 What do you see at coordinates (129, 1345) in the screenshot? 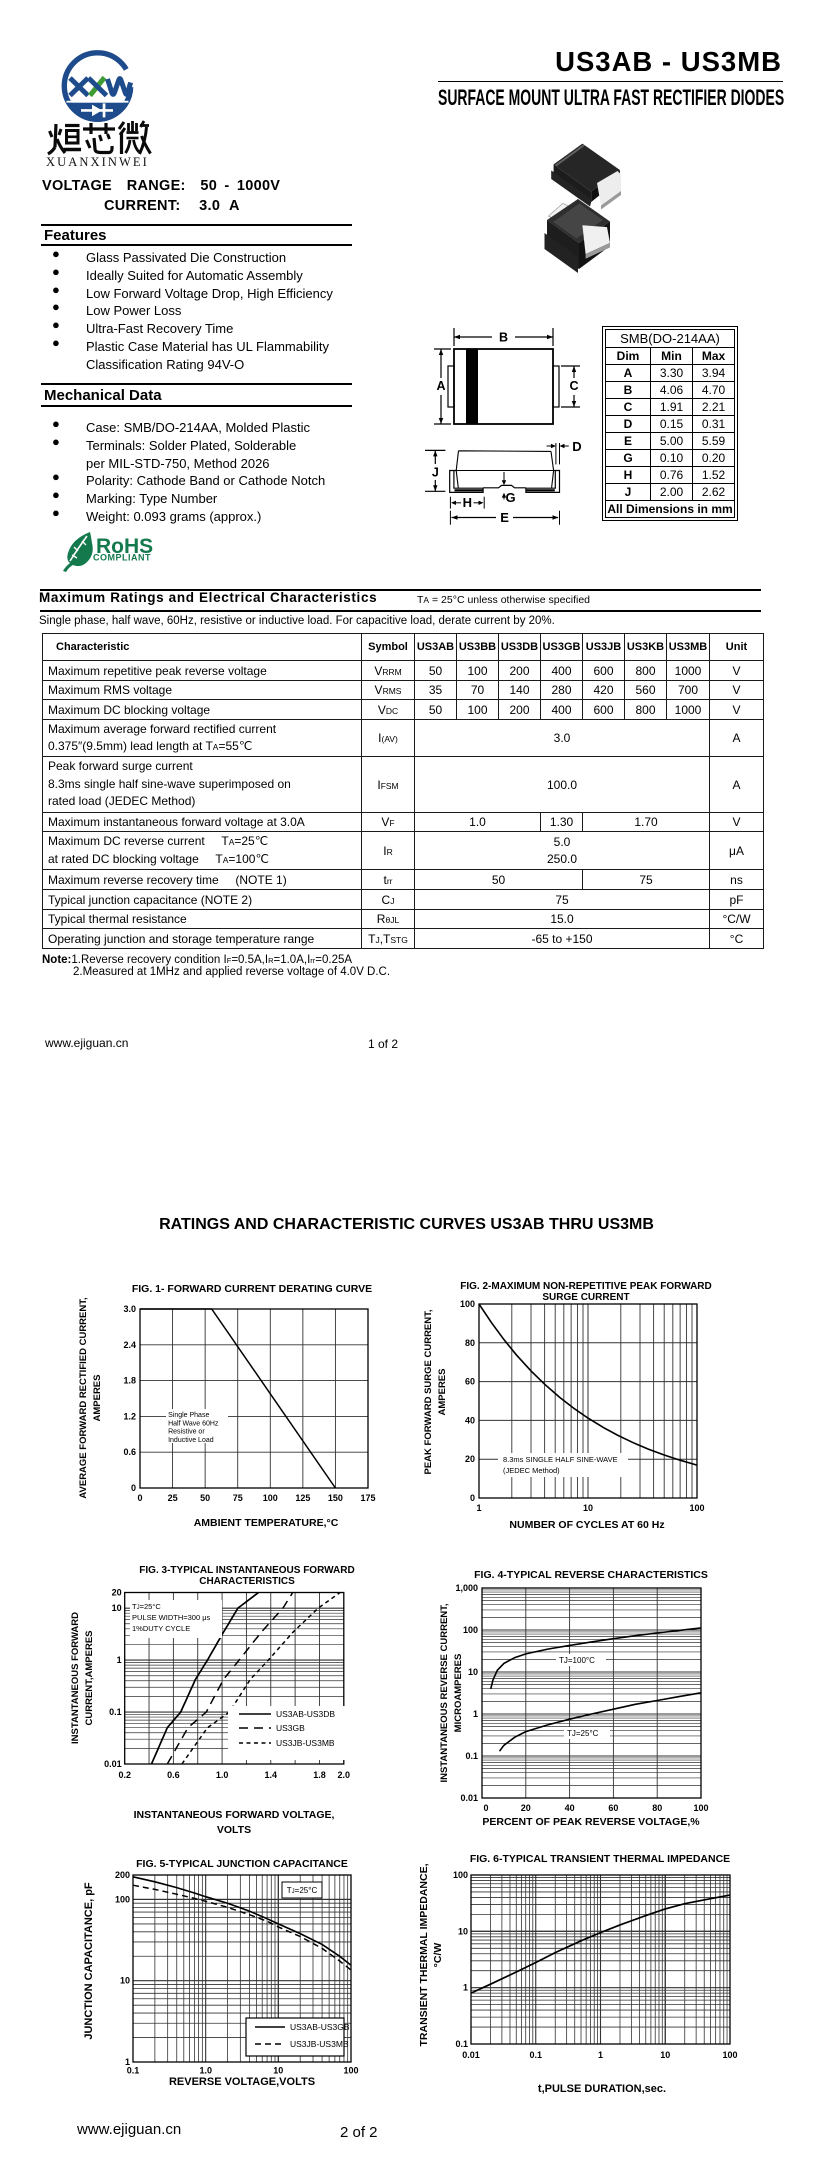
I see `svg-text: 2.4` at bounding box center [129, 1345].